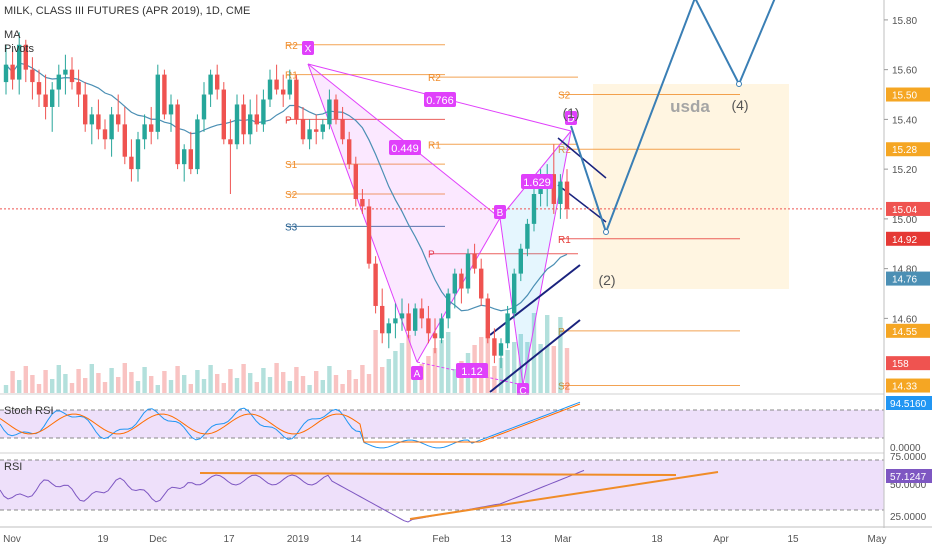  I want to click on ma-indicator-label: MA, so click(12, 35).